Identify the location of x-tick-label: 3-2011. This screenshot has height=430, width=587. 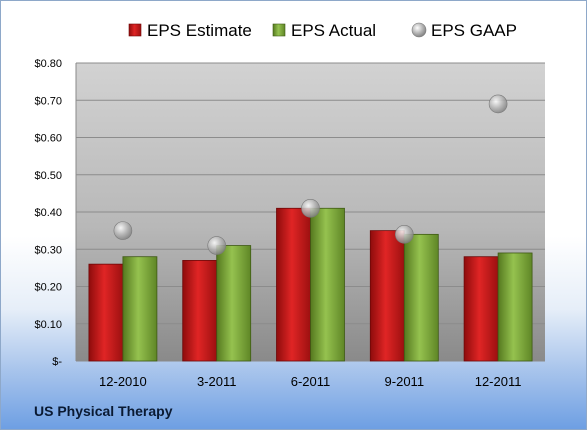
(217, 381).